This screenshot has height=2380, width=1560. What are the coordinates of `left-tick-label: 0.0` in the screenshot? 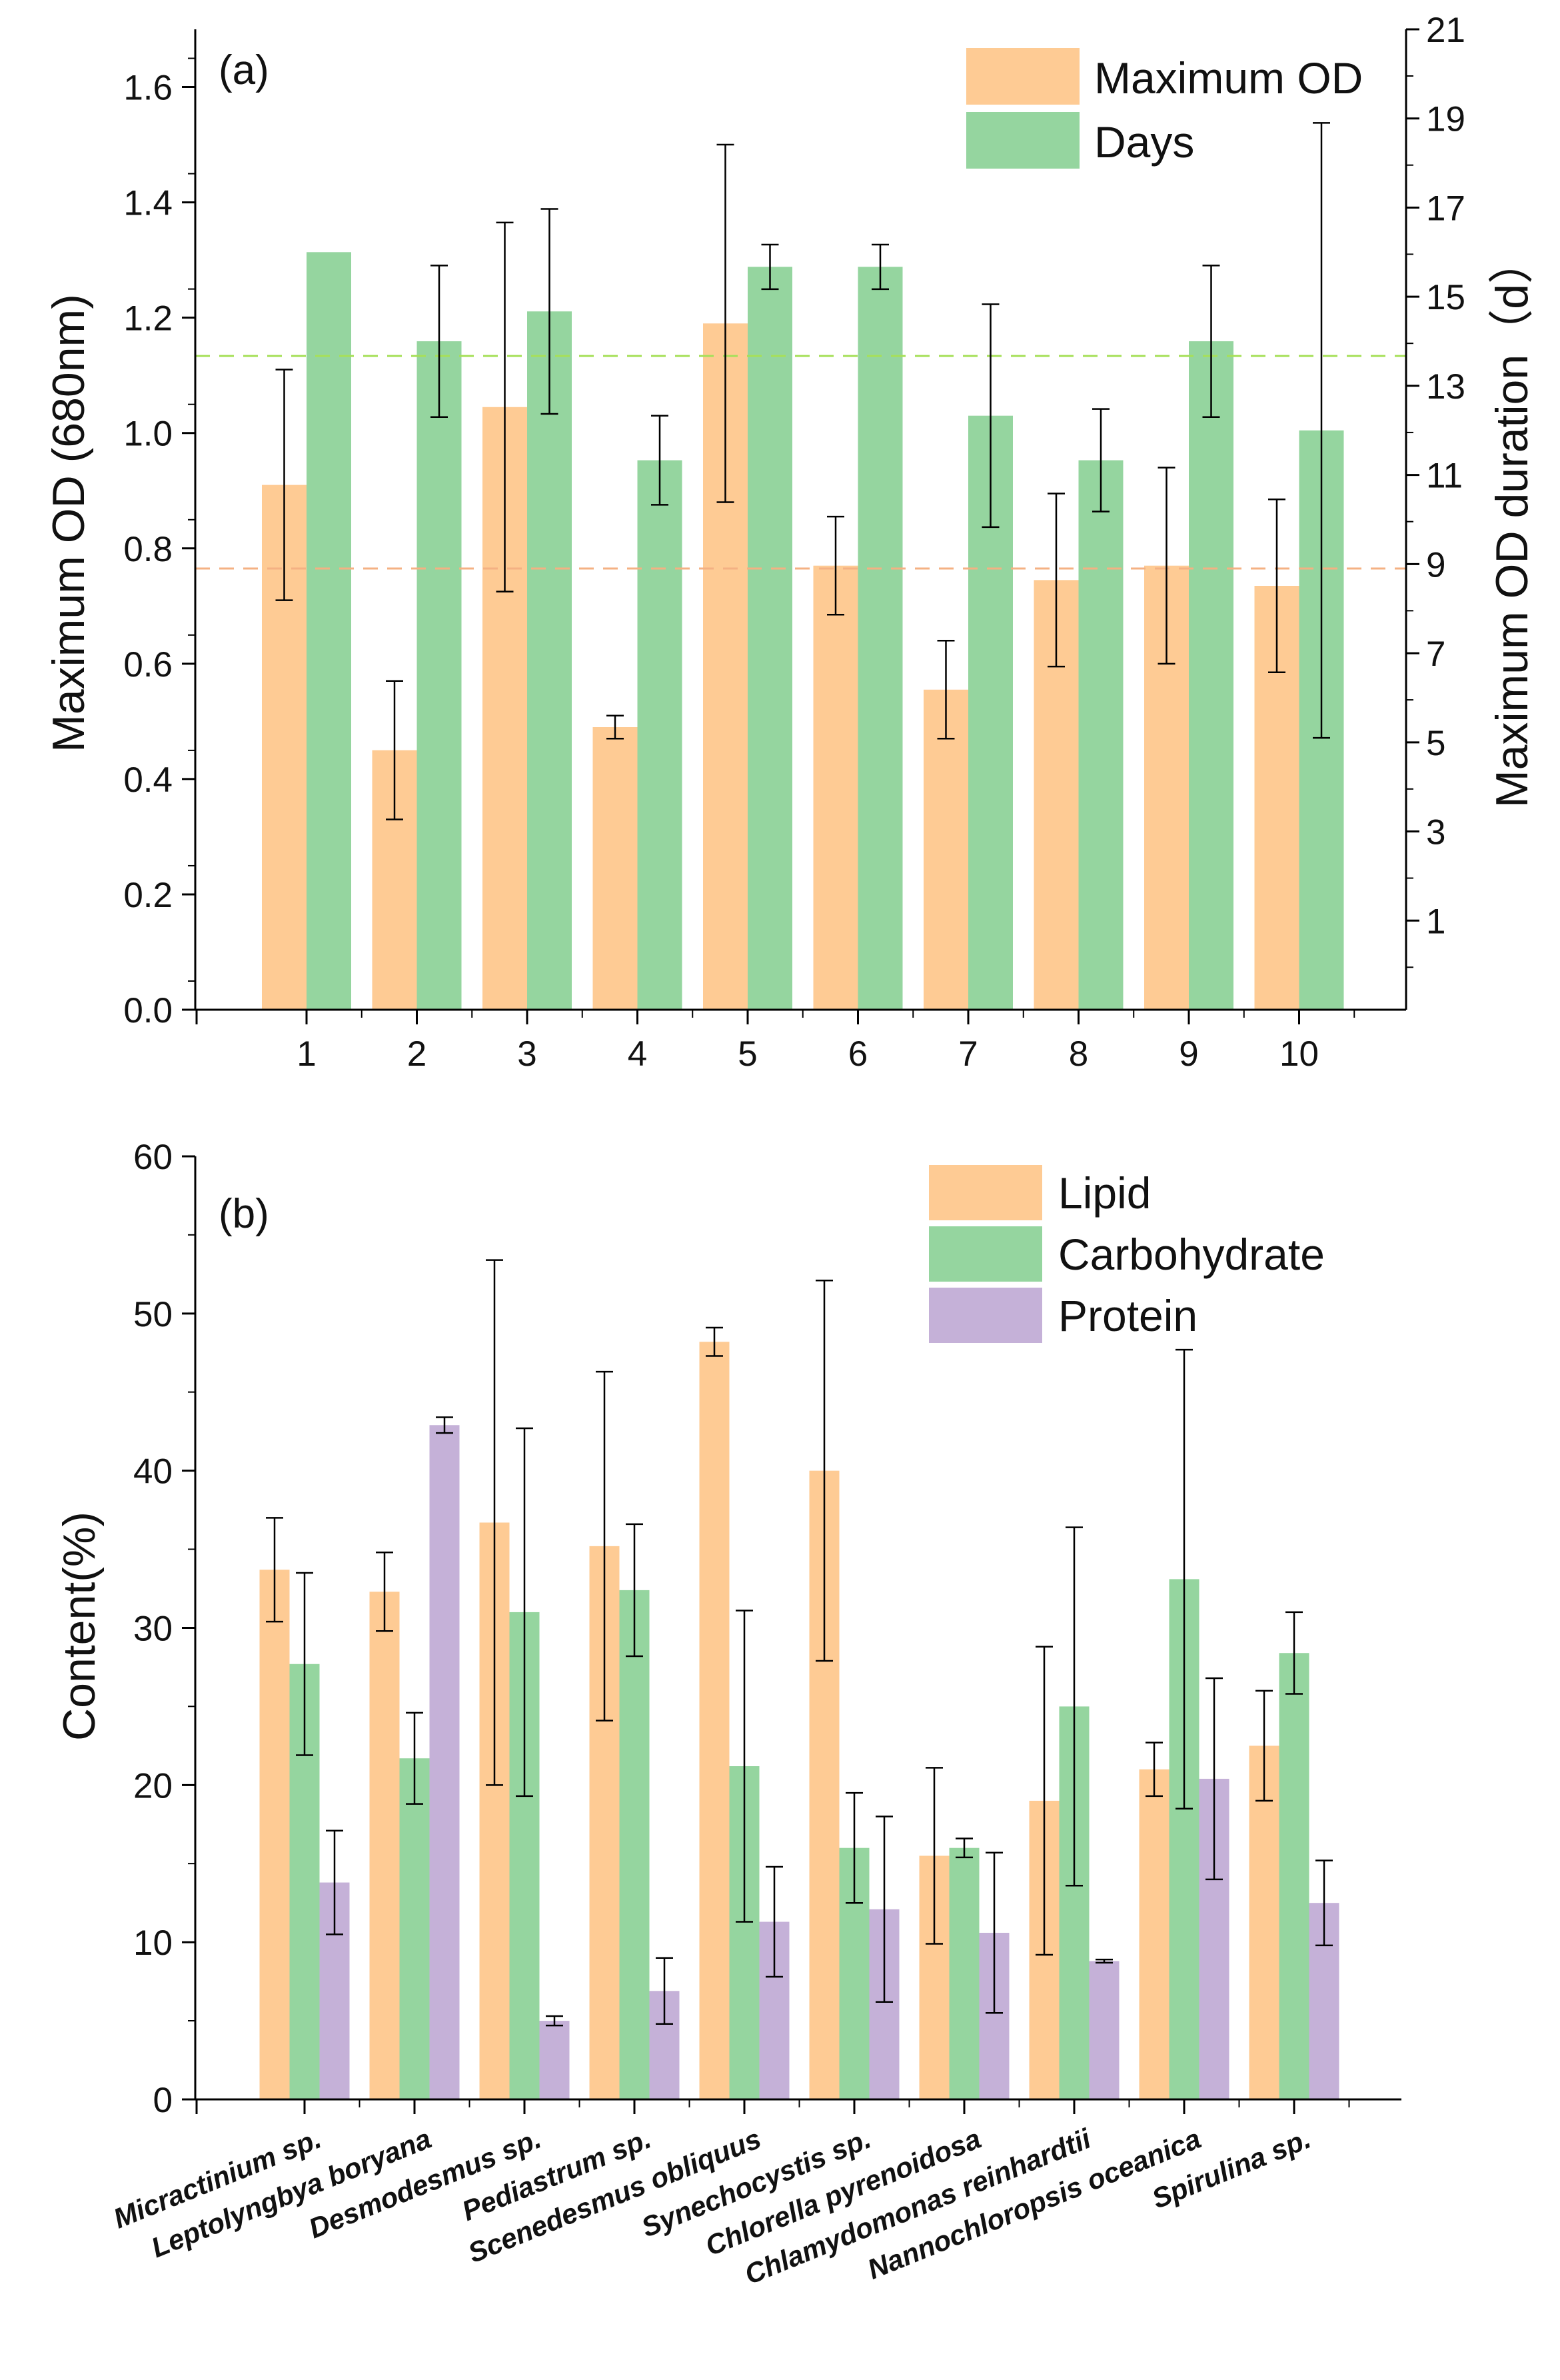 It's located at (148, 1010).